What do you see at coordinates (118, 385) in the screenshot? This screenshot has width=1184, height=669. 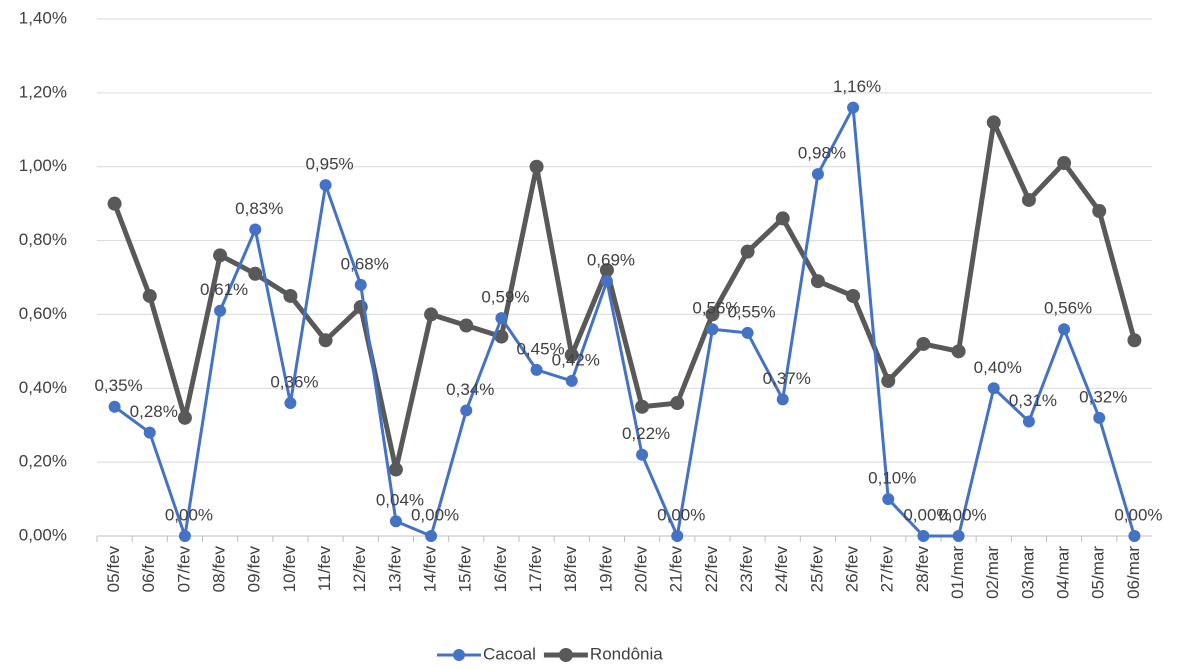 I see `data-label: 0,35%` at bounding box center [118, 385].